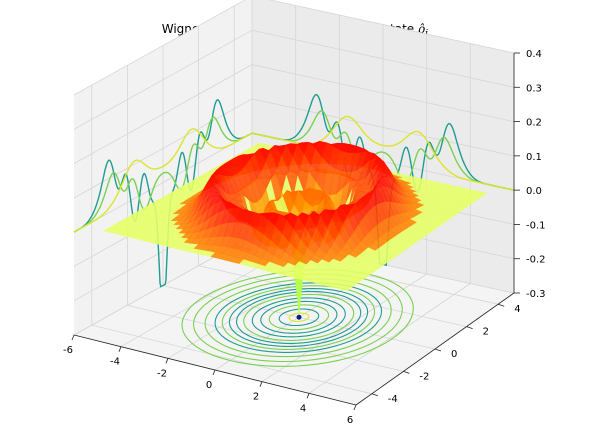 This screenshot has height=446, width=590. I want to click on side-projection-x, so click(163, 193).